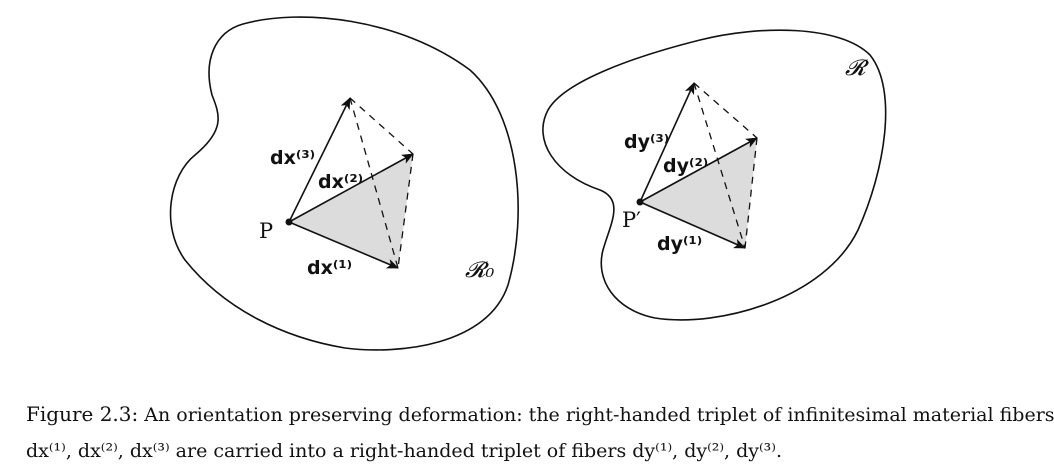  What do you see at coordinates (319, 160) in the screenshot?
I see `fiber-dx3` at bounding box center [319, 160].